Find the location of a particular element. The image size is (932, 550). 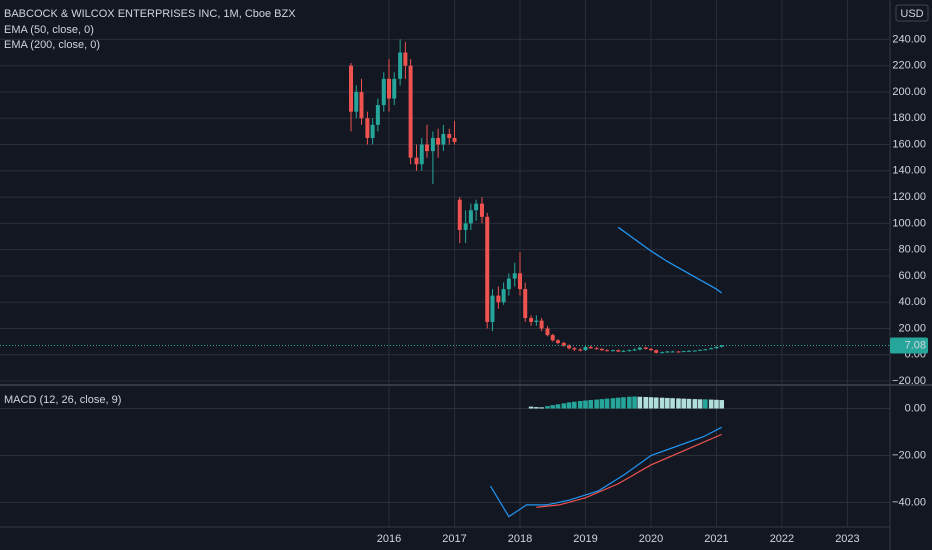

y-tick-label: 200.00 is located at coordinates (909, 92).